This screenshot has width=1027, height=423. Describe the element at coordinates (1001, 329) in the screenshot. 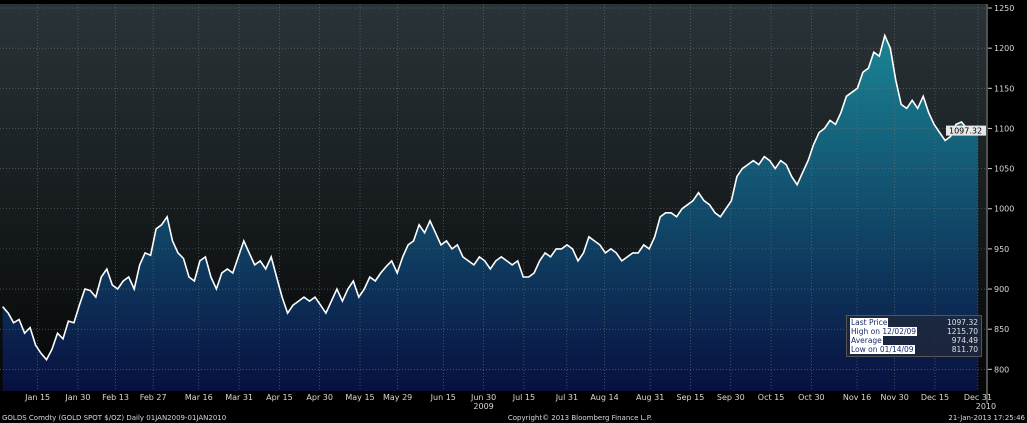

I see `y-tick-label: 850` at that location.